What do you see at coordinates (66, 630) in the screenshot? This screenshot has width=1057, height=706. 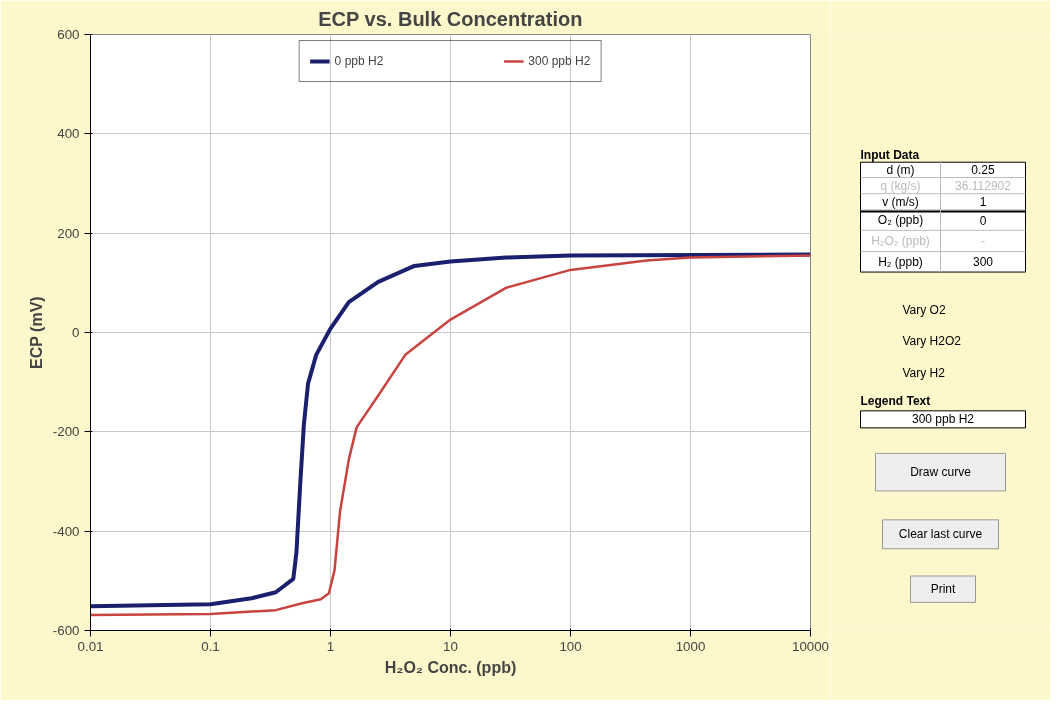 I see `y-tick-label: -600` at bounding box center [66, 630].